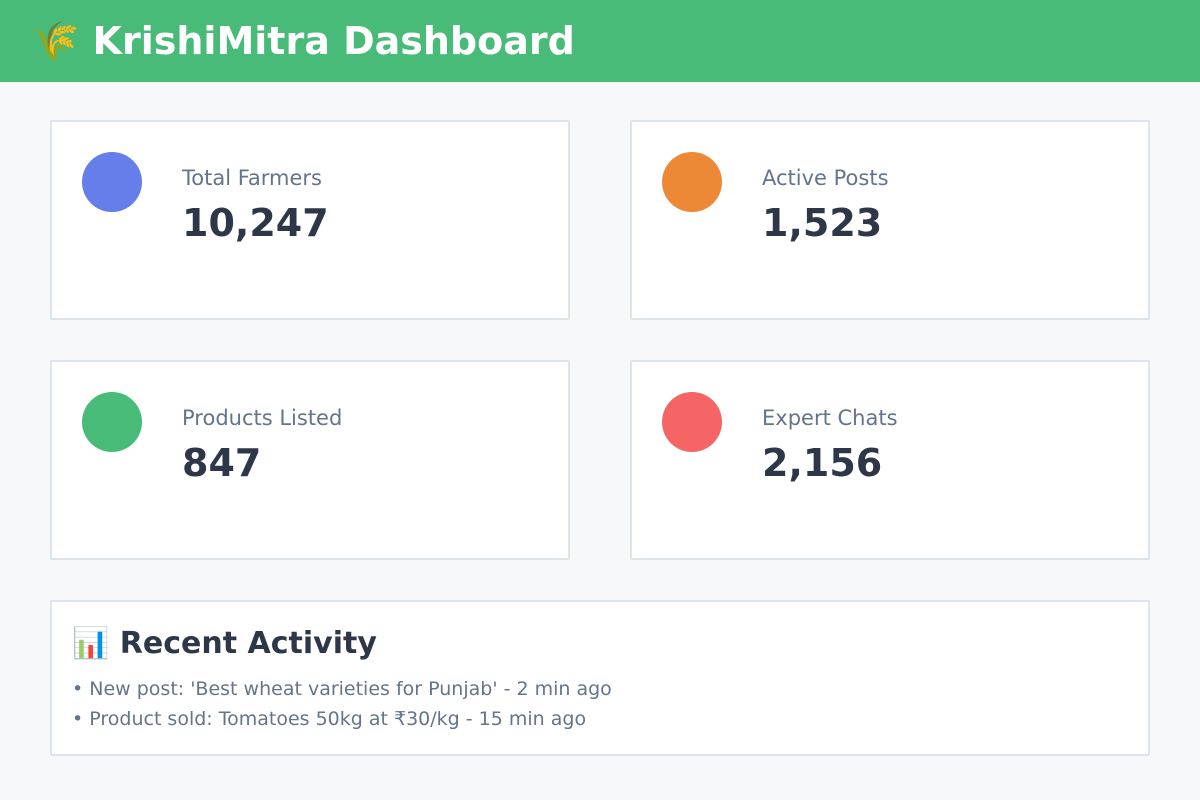 This screenshot has width=1200, height=800. I want to click on app-header: 🌾 KrishiMitra Dashboard, so click(600, 41).